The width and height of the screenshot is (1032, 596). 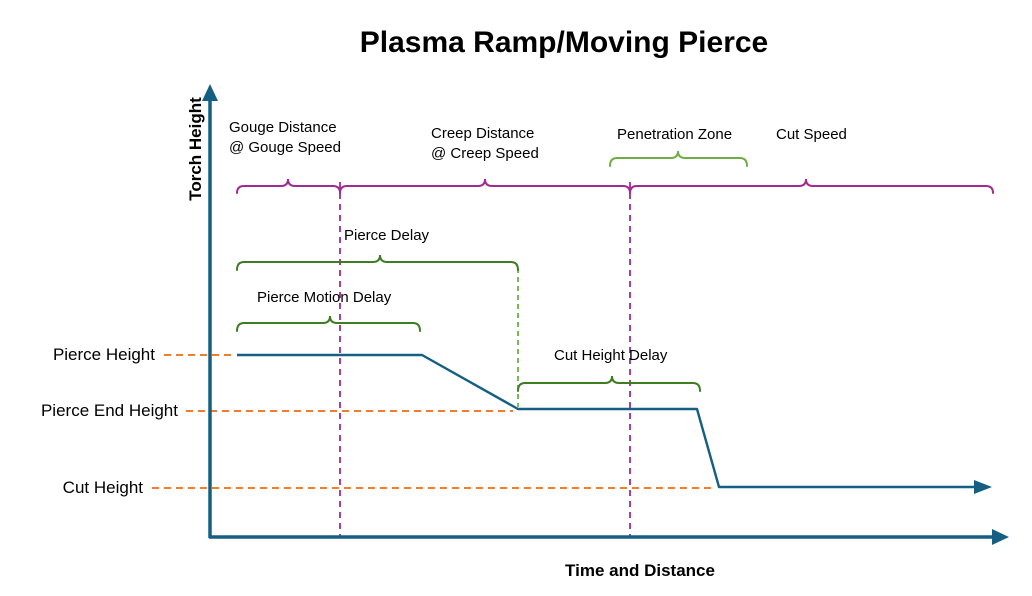 What do you see at coordinates (811, 134) in the screenshot?
I see `cut-speed-label: Cut Speed` at bounding box center [811, 134].